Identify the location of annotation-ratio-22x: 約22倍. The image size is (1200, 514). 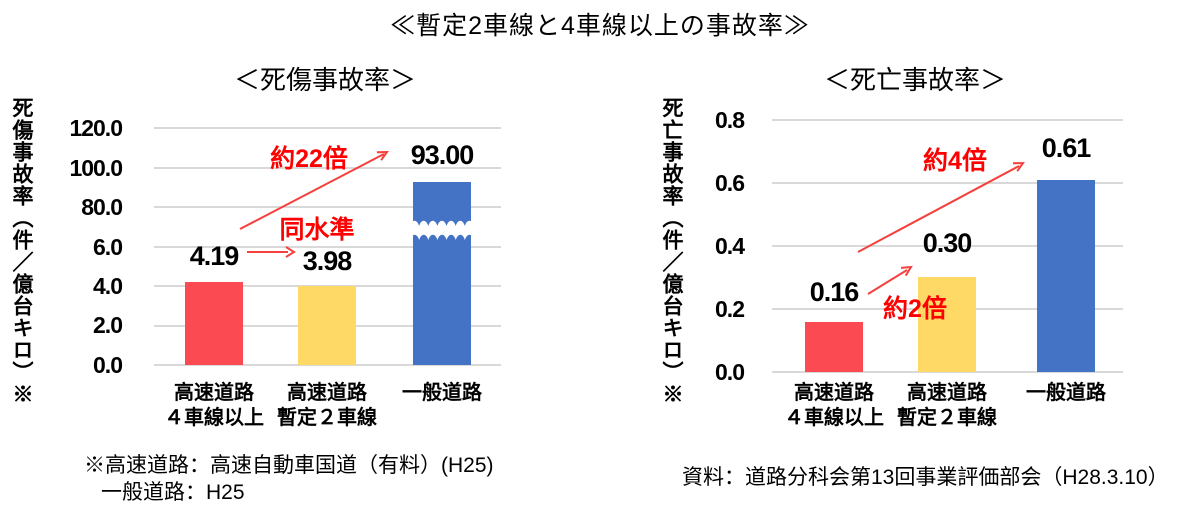
(309, 159).